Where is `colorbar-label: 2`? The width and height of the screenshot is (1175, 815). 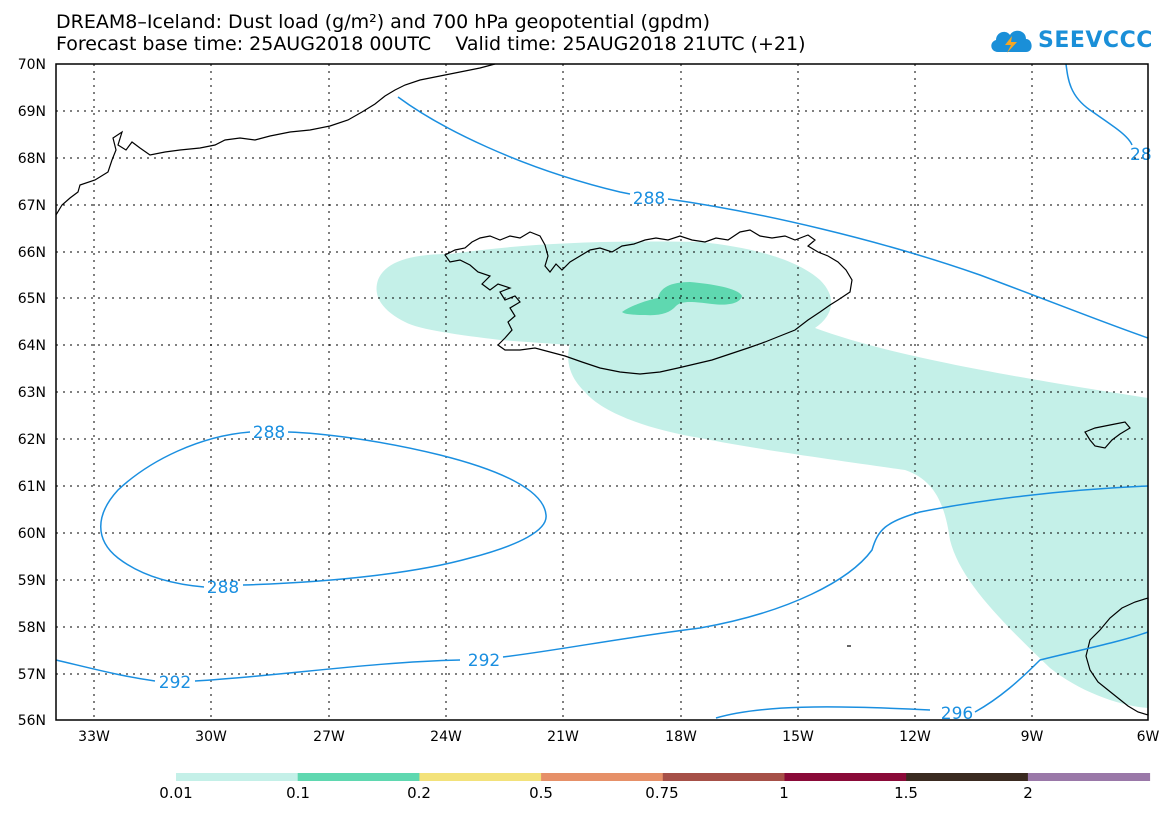
colorbar-label: 2 is located at coordinates (1028, 793).